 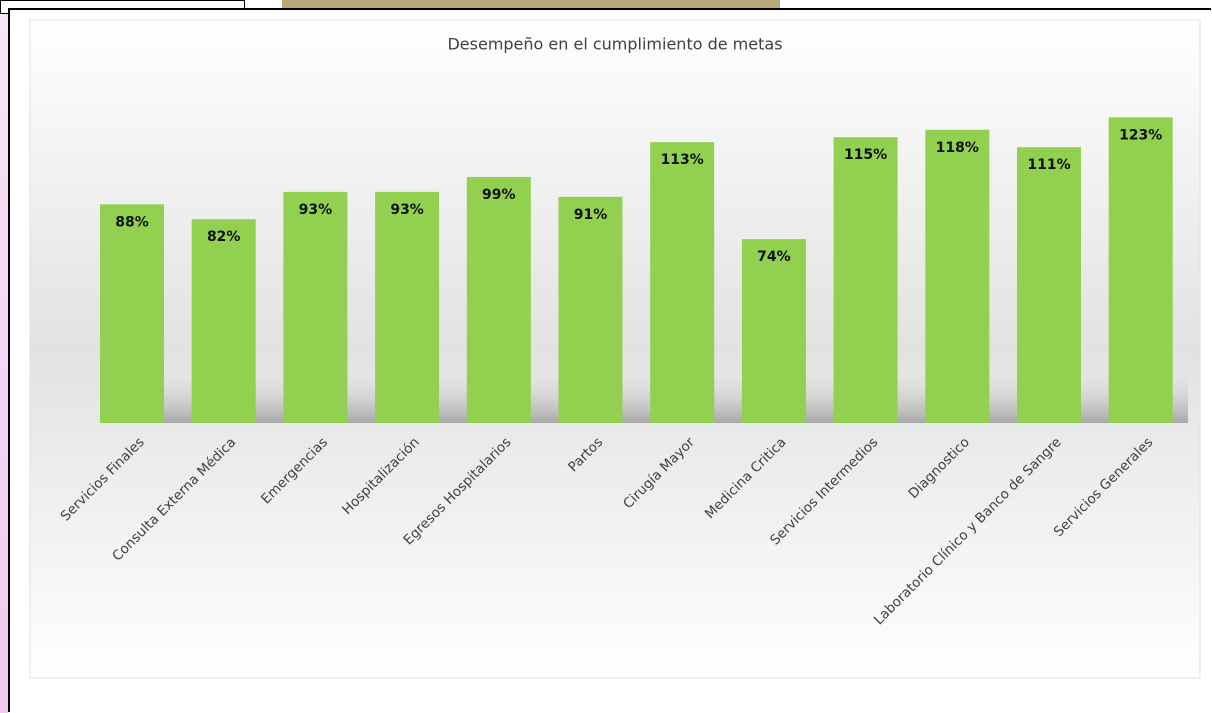 What do you see at coordinates (644, 399) in the screenshot?
I see `shadow` at bounding box center [644, 399].